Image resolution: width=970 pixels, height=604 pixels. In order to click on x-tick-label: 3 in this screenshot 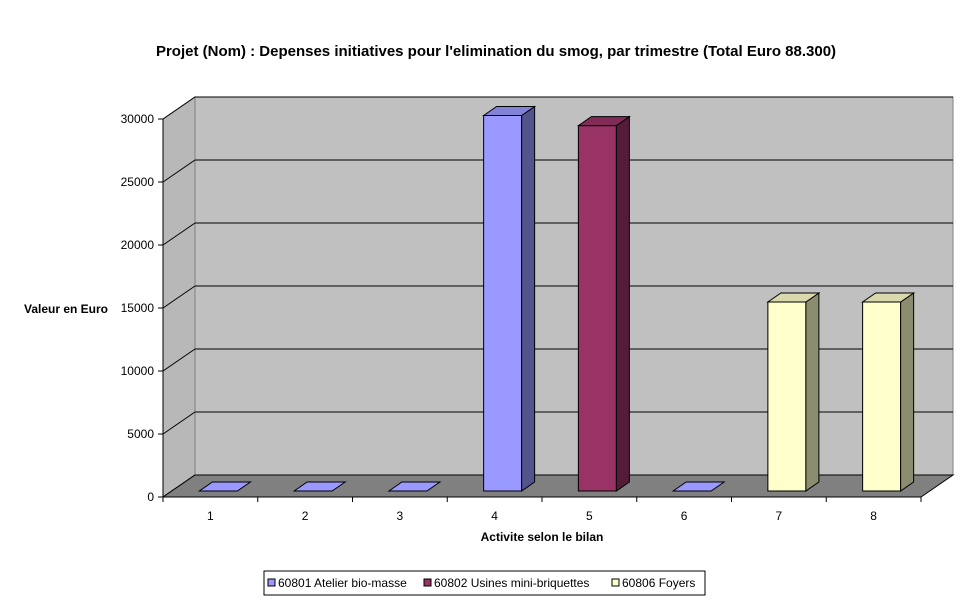, I will do `click(400, 516)`.